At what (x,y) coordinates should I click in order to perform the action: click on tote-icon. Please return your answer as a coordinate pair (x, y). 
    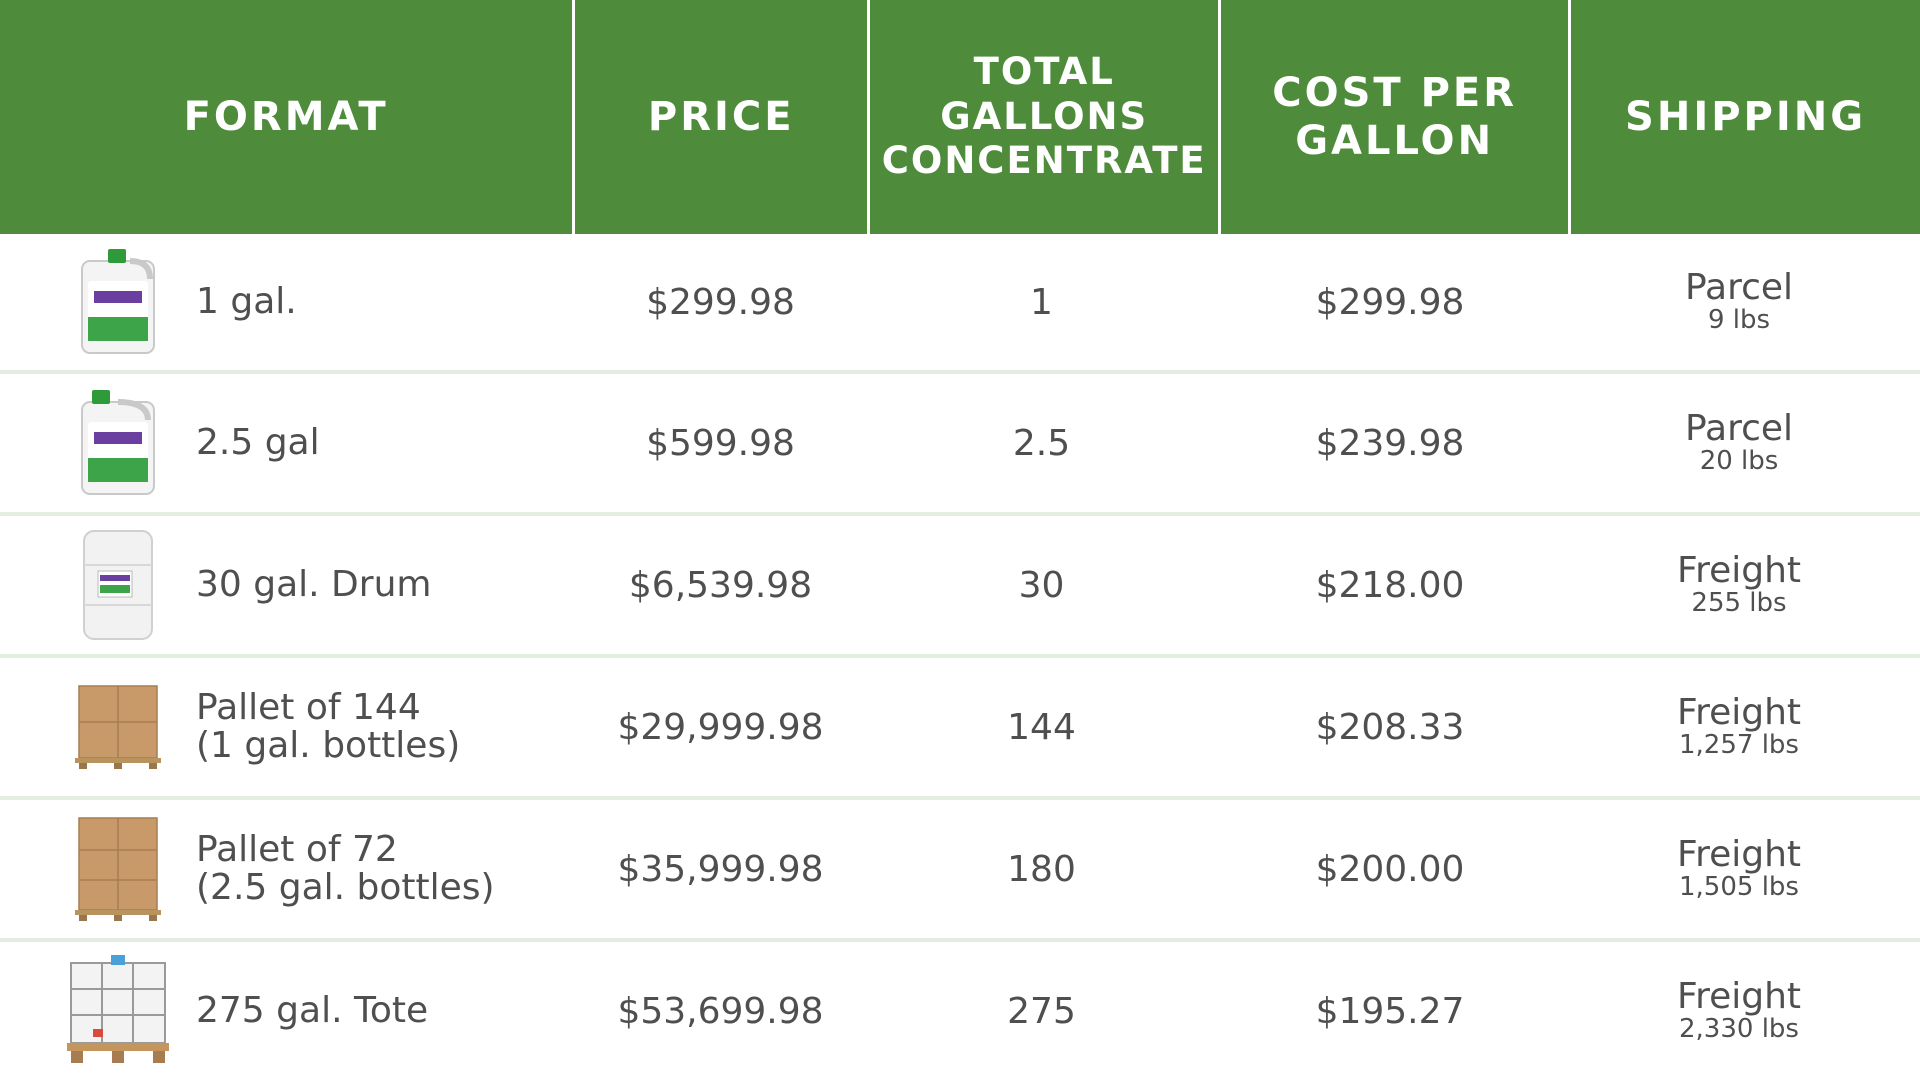
    Looking at the image, I should click on (118, 1011).